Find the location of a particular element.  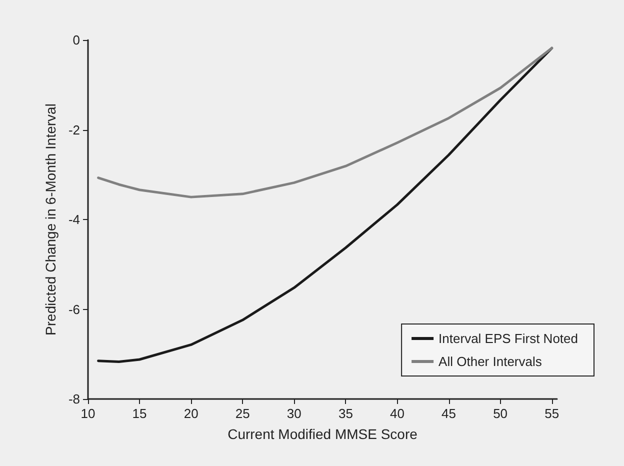

y-tick-label: -8 is located at coordinates (74, 399).